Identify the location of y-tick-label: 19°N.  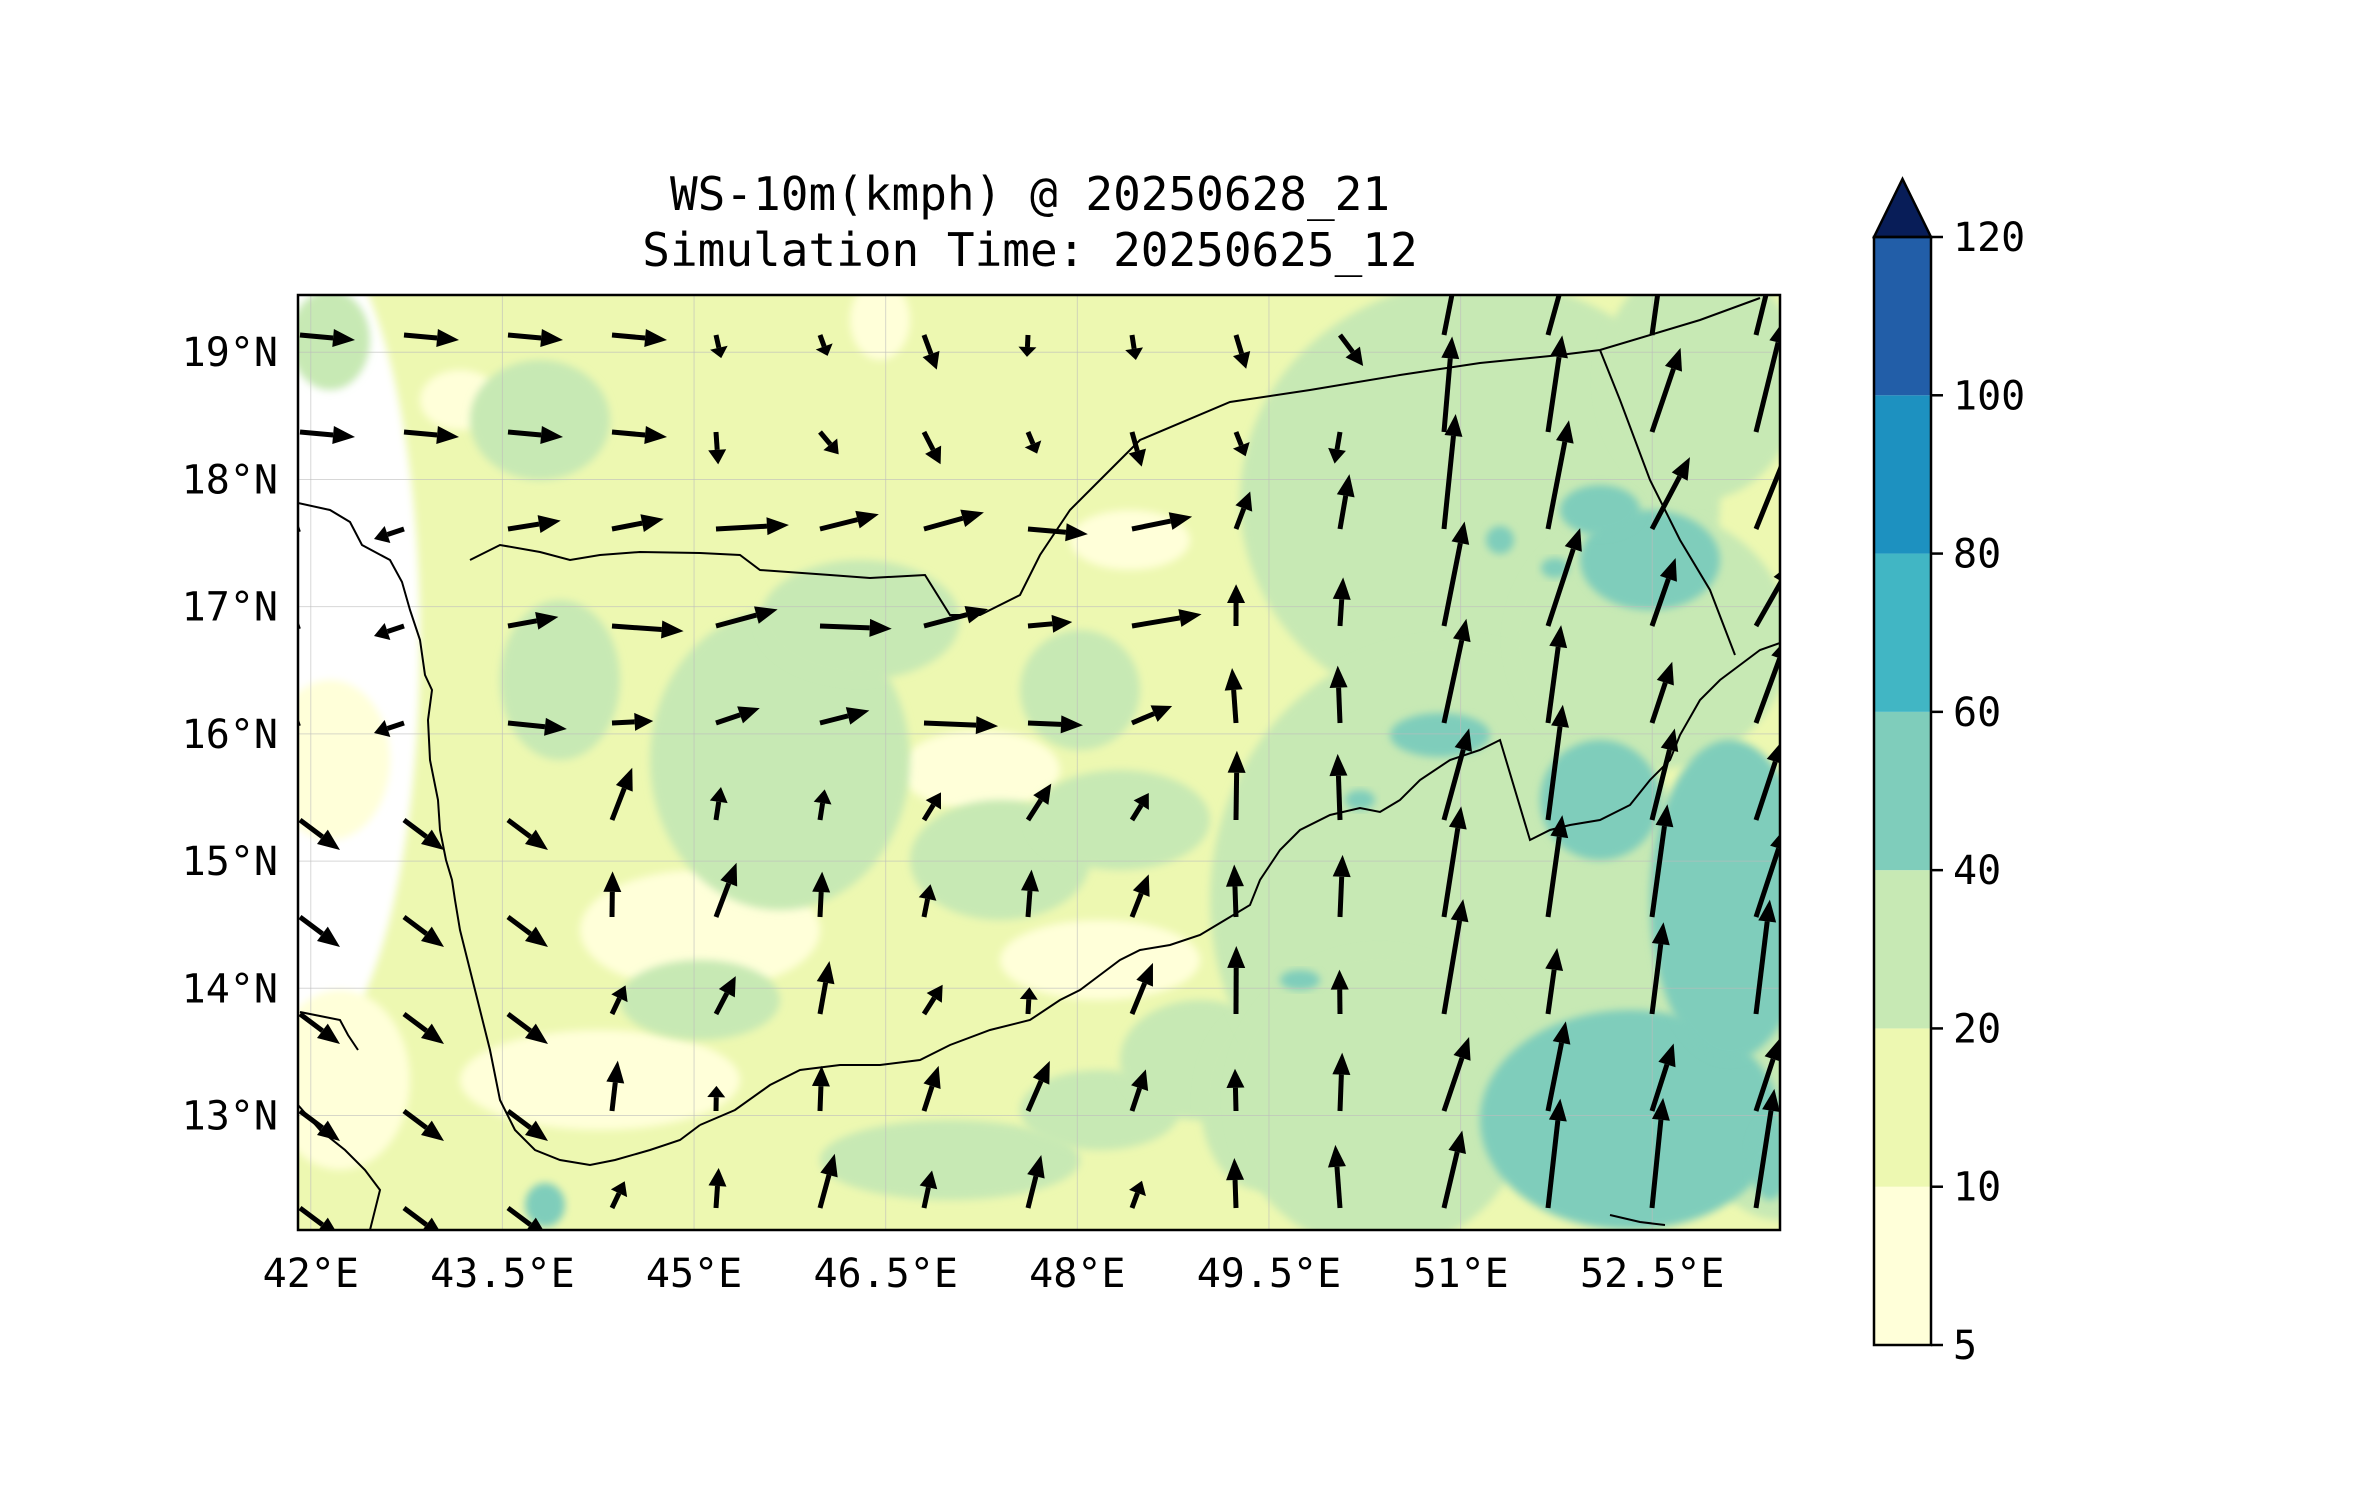
(230, 353).